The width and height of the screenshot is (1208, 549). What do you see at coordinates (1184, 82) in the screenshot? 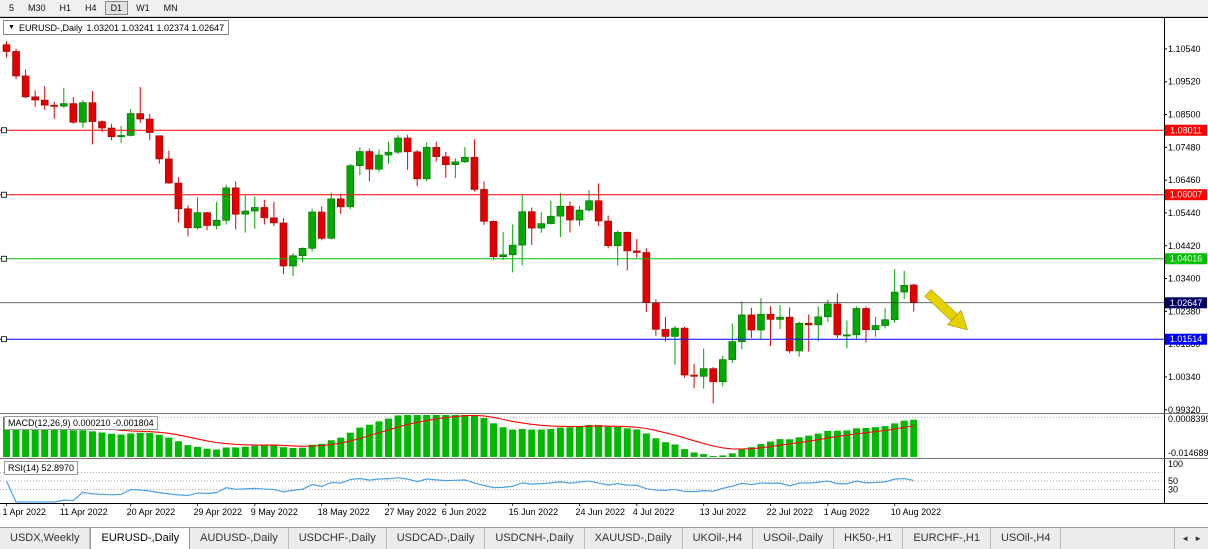
I see `price-axis-label: 1.09520` at bounding box center [1184, 82].